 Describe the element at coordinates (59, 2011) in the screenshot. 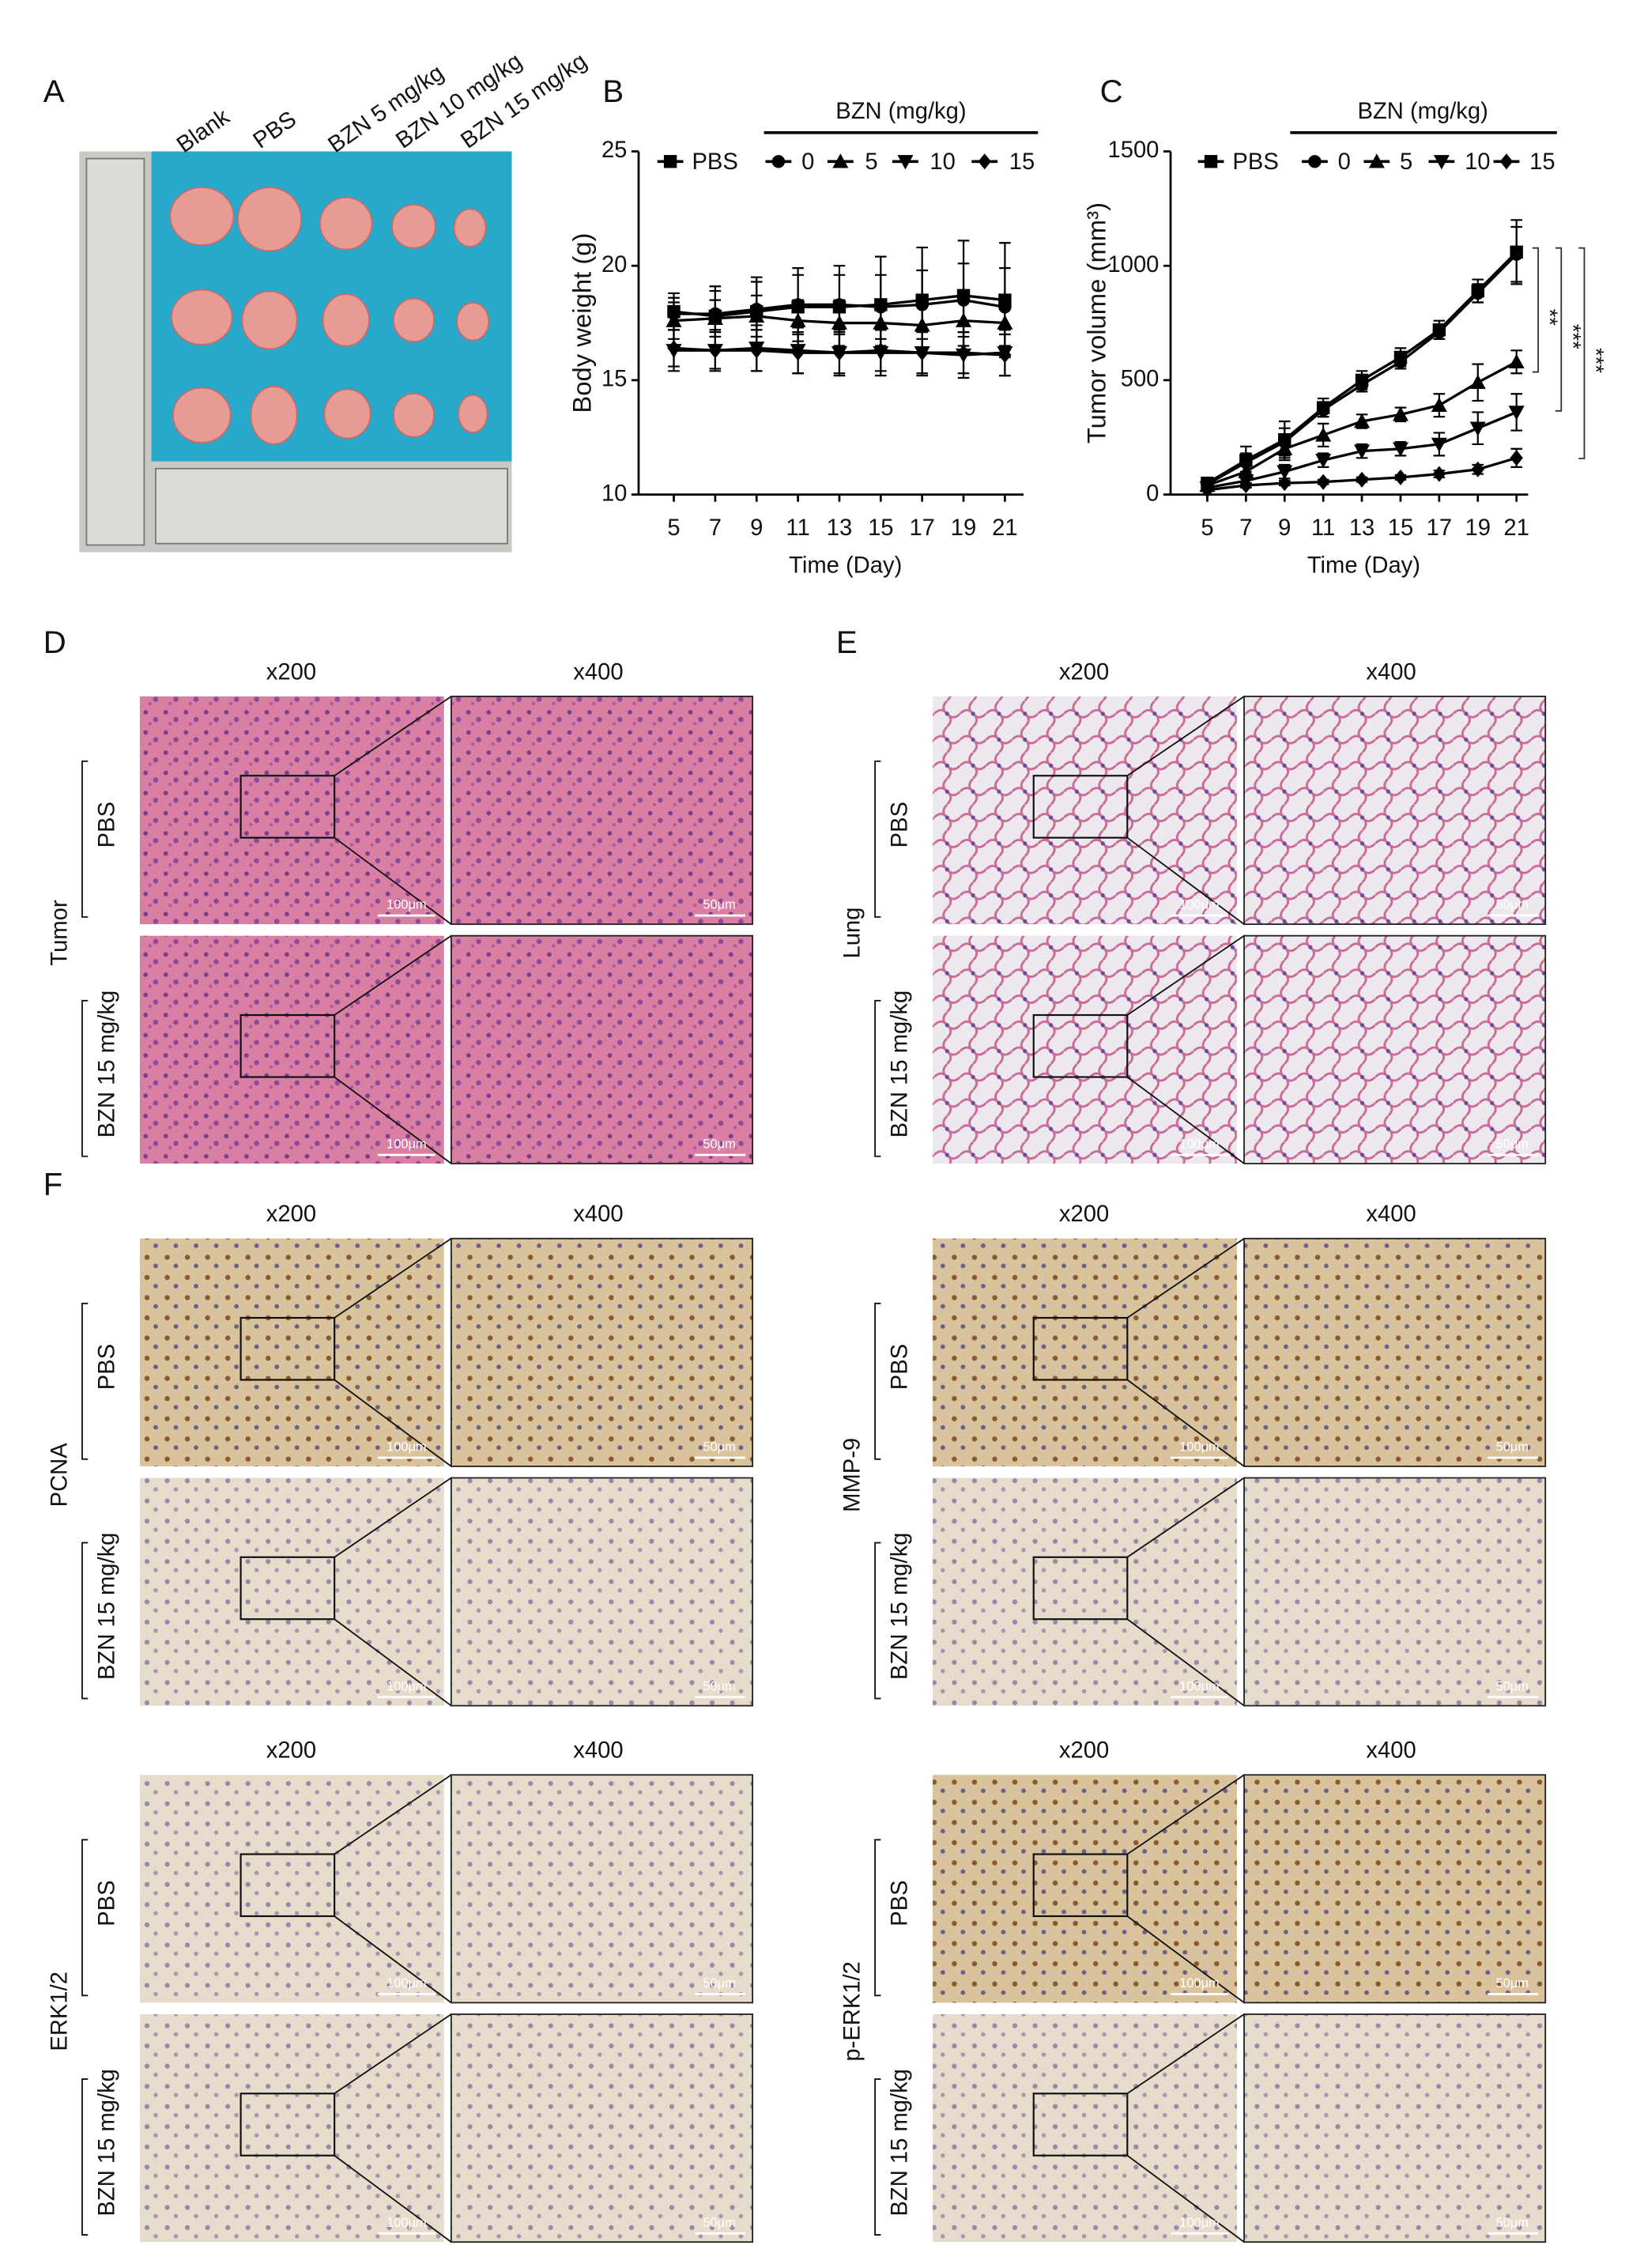

I see `group-label: ERK1/2` at that location.